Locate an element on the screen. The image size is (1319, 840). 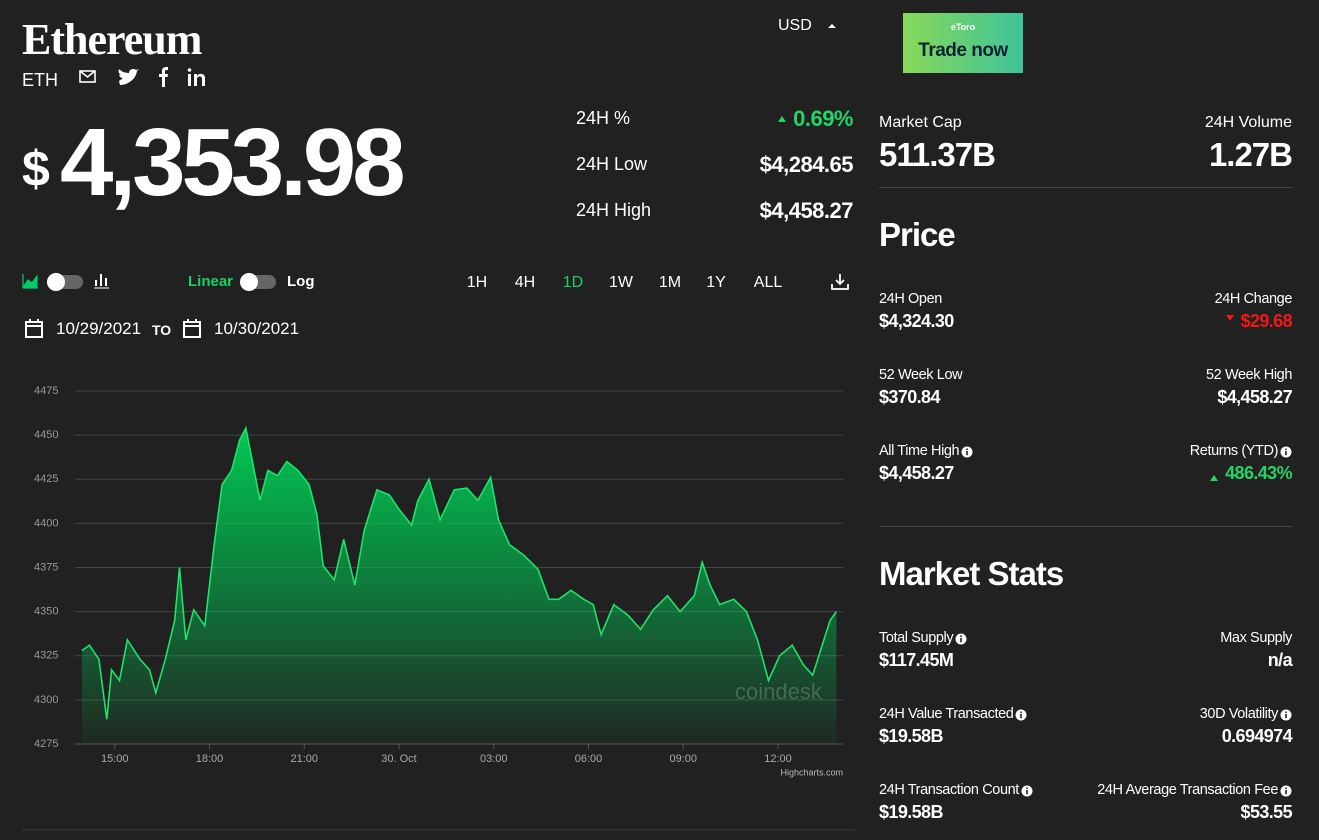
stat-label: 24H Transaction Count is located at coordinates (949, 790).